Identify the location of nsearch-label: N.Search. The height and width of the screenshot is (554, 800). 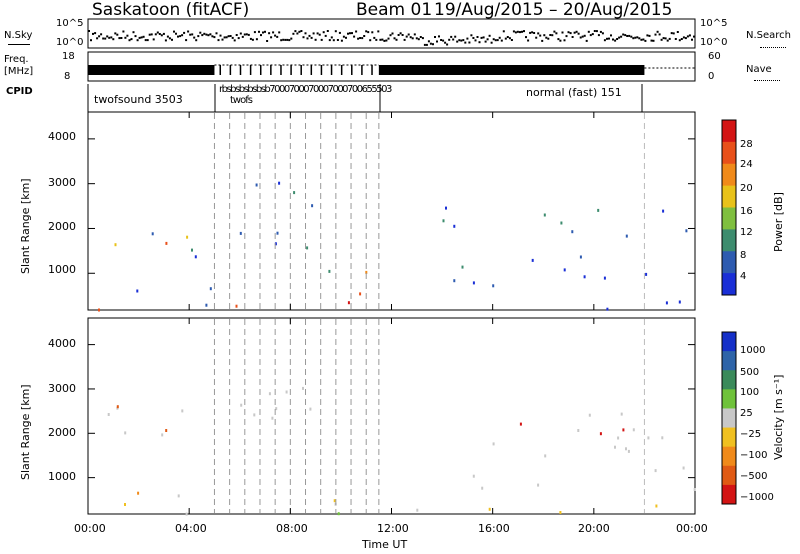
(769, 35).